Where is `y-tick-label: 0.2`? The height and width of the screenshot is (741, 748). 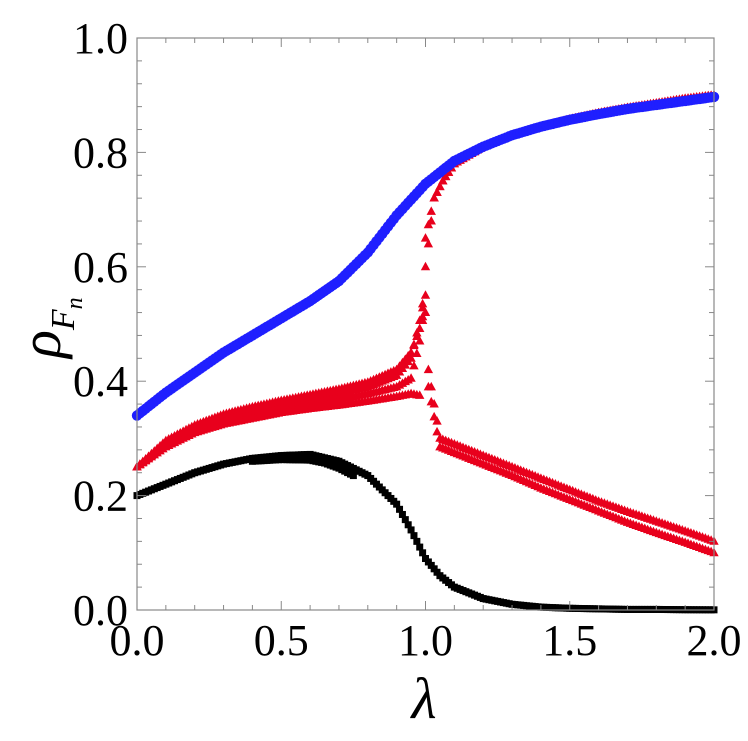
y-tick-label: 0.2 is located at coordinates (100, 496).